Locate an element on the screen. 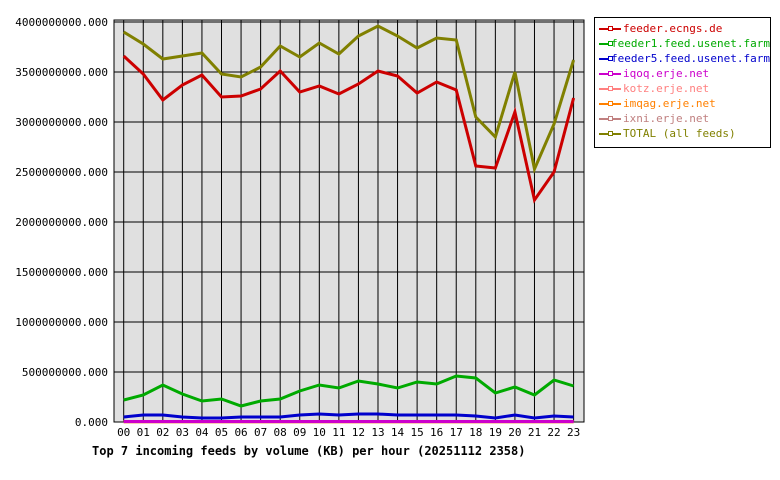 The width and height of the screenshot is (780, 480). x-tick-label: 01 is located at coordinates (143, 432).